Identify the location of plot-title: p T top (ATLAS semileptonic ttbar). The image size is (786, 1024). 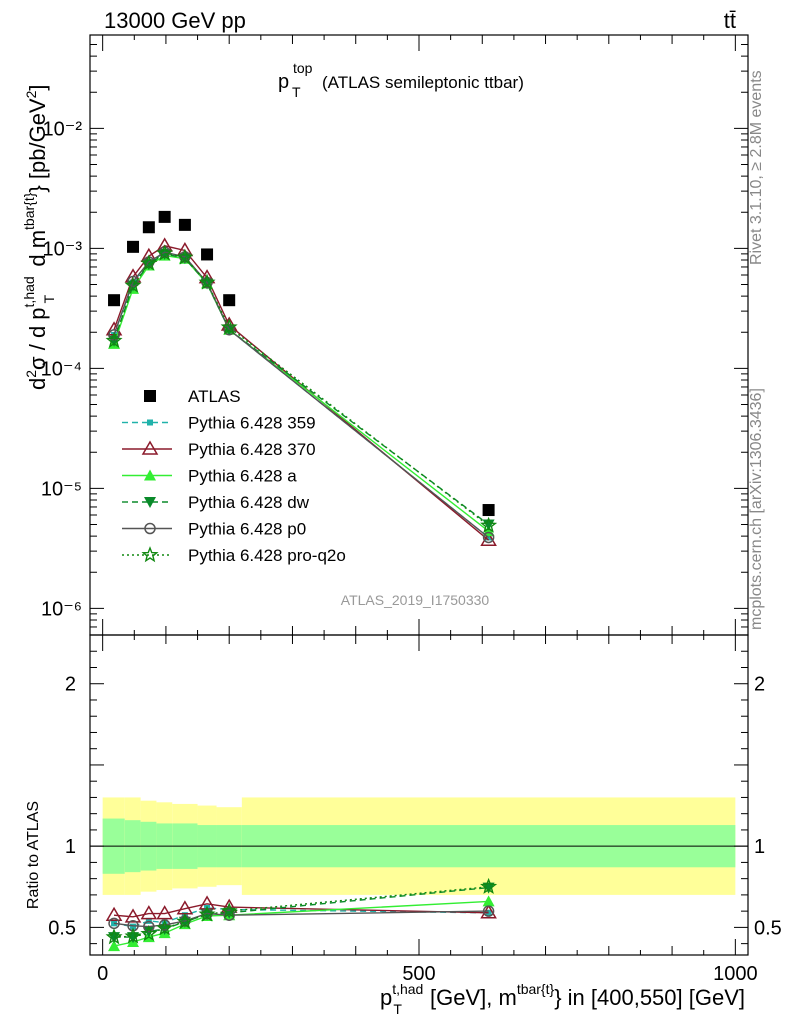
(401, 80).